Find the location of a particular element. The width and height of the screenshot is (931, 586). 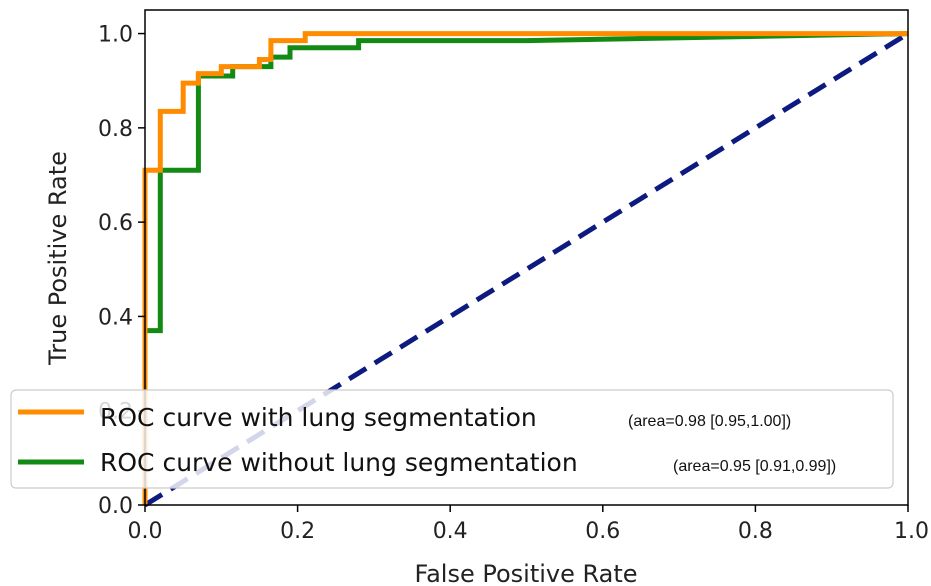

x-axis-label: False Positive Rate is located at coordinates (525, 573).